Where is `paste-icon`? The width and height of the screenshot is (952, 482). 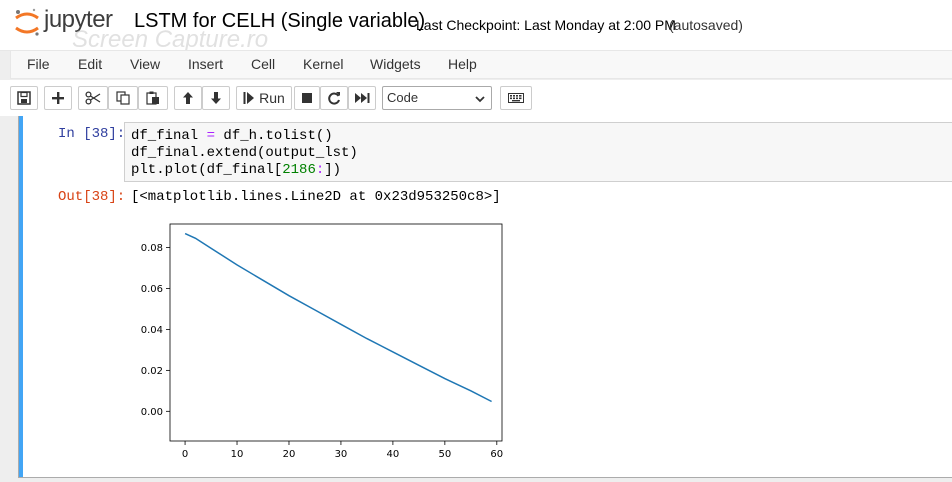
paste-icon is located at coordinates (152, 98).